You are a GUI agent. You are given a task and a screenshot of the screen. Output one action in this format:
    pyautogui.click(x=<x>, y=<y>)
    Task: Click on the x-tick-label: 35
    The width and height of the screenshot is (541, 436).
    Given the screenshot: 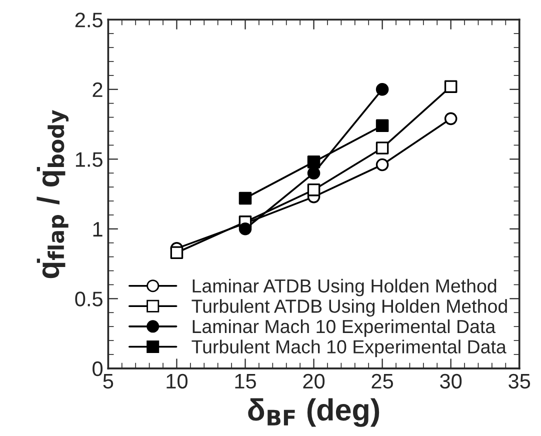 What is the action you would take?
    pyautogui.click(x=519, y=381)
    